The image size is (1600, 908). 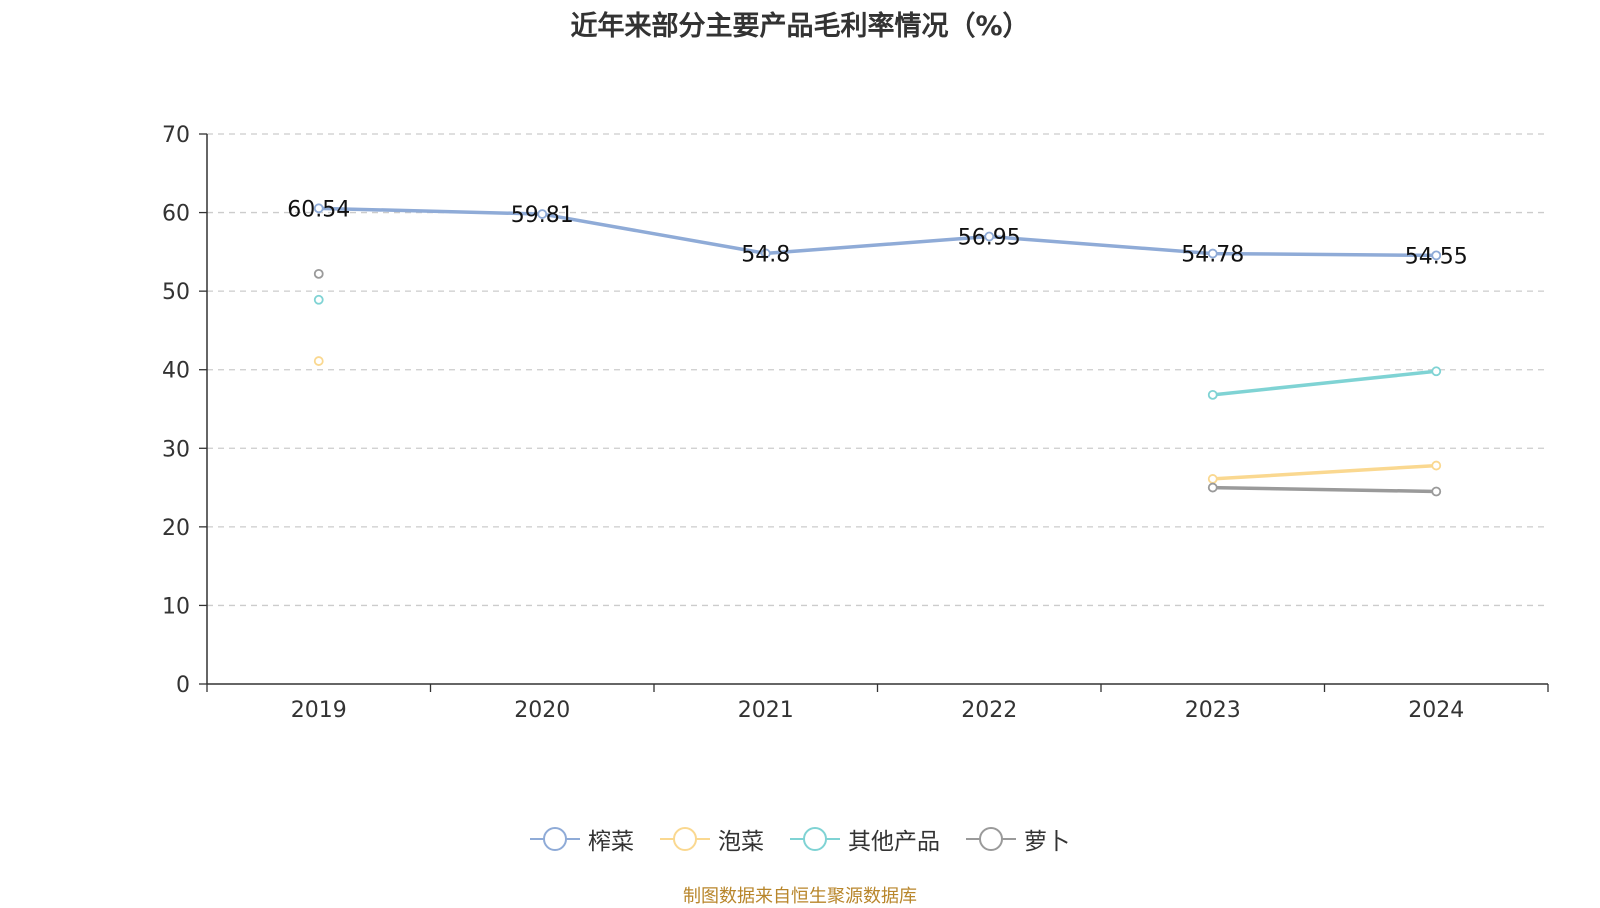 I want to click on legend-label: 泡菜, so click(x=741, y=842).